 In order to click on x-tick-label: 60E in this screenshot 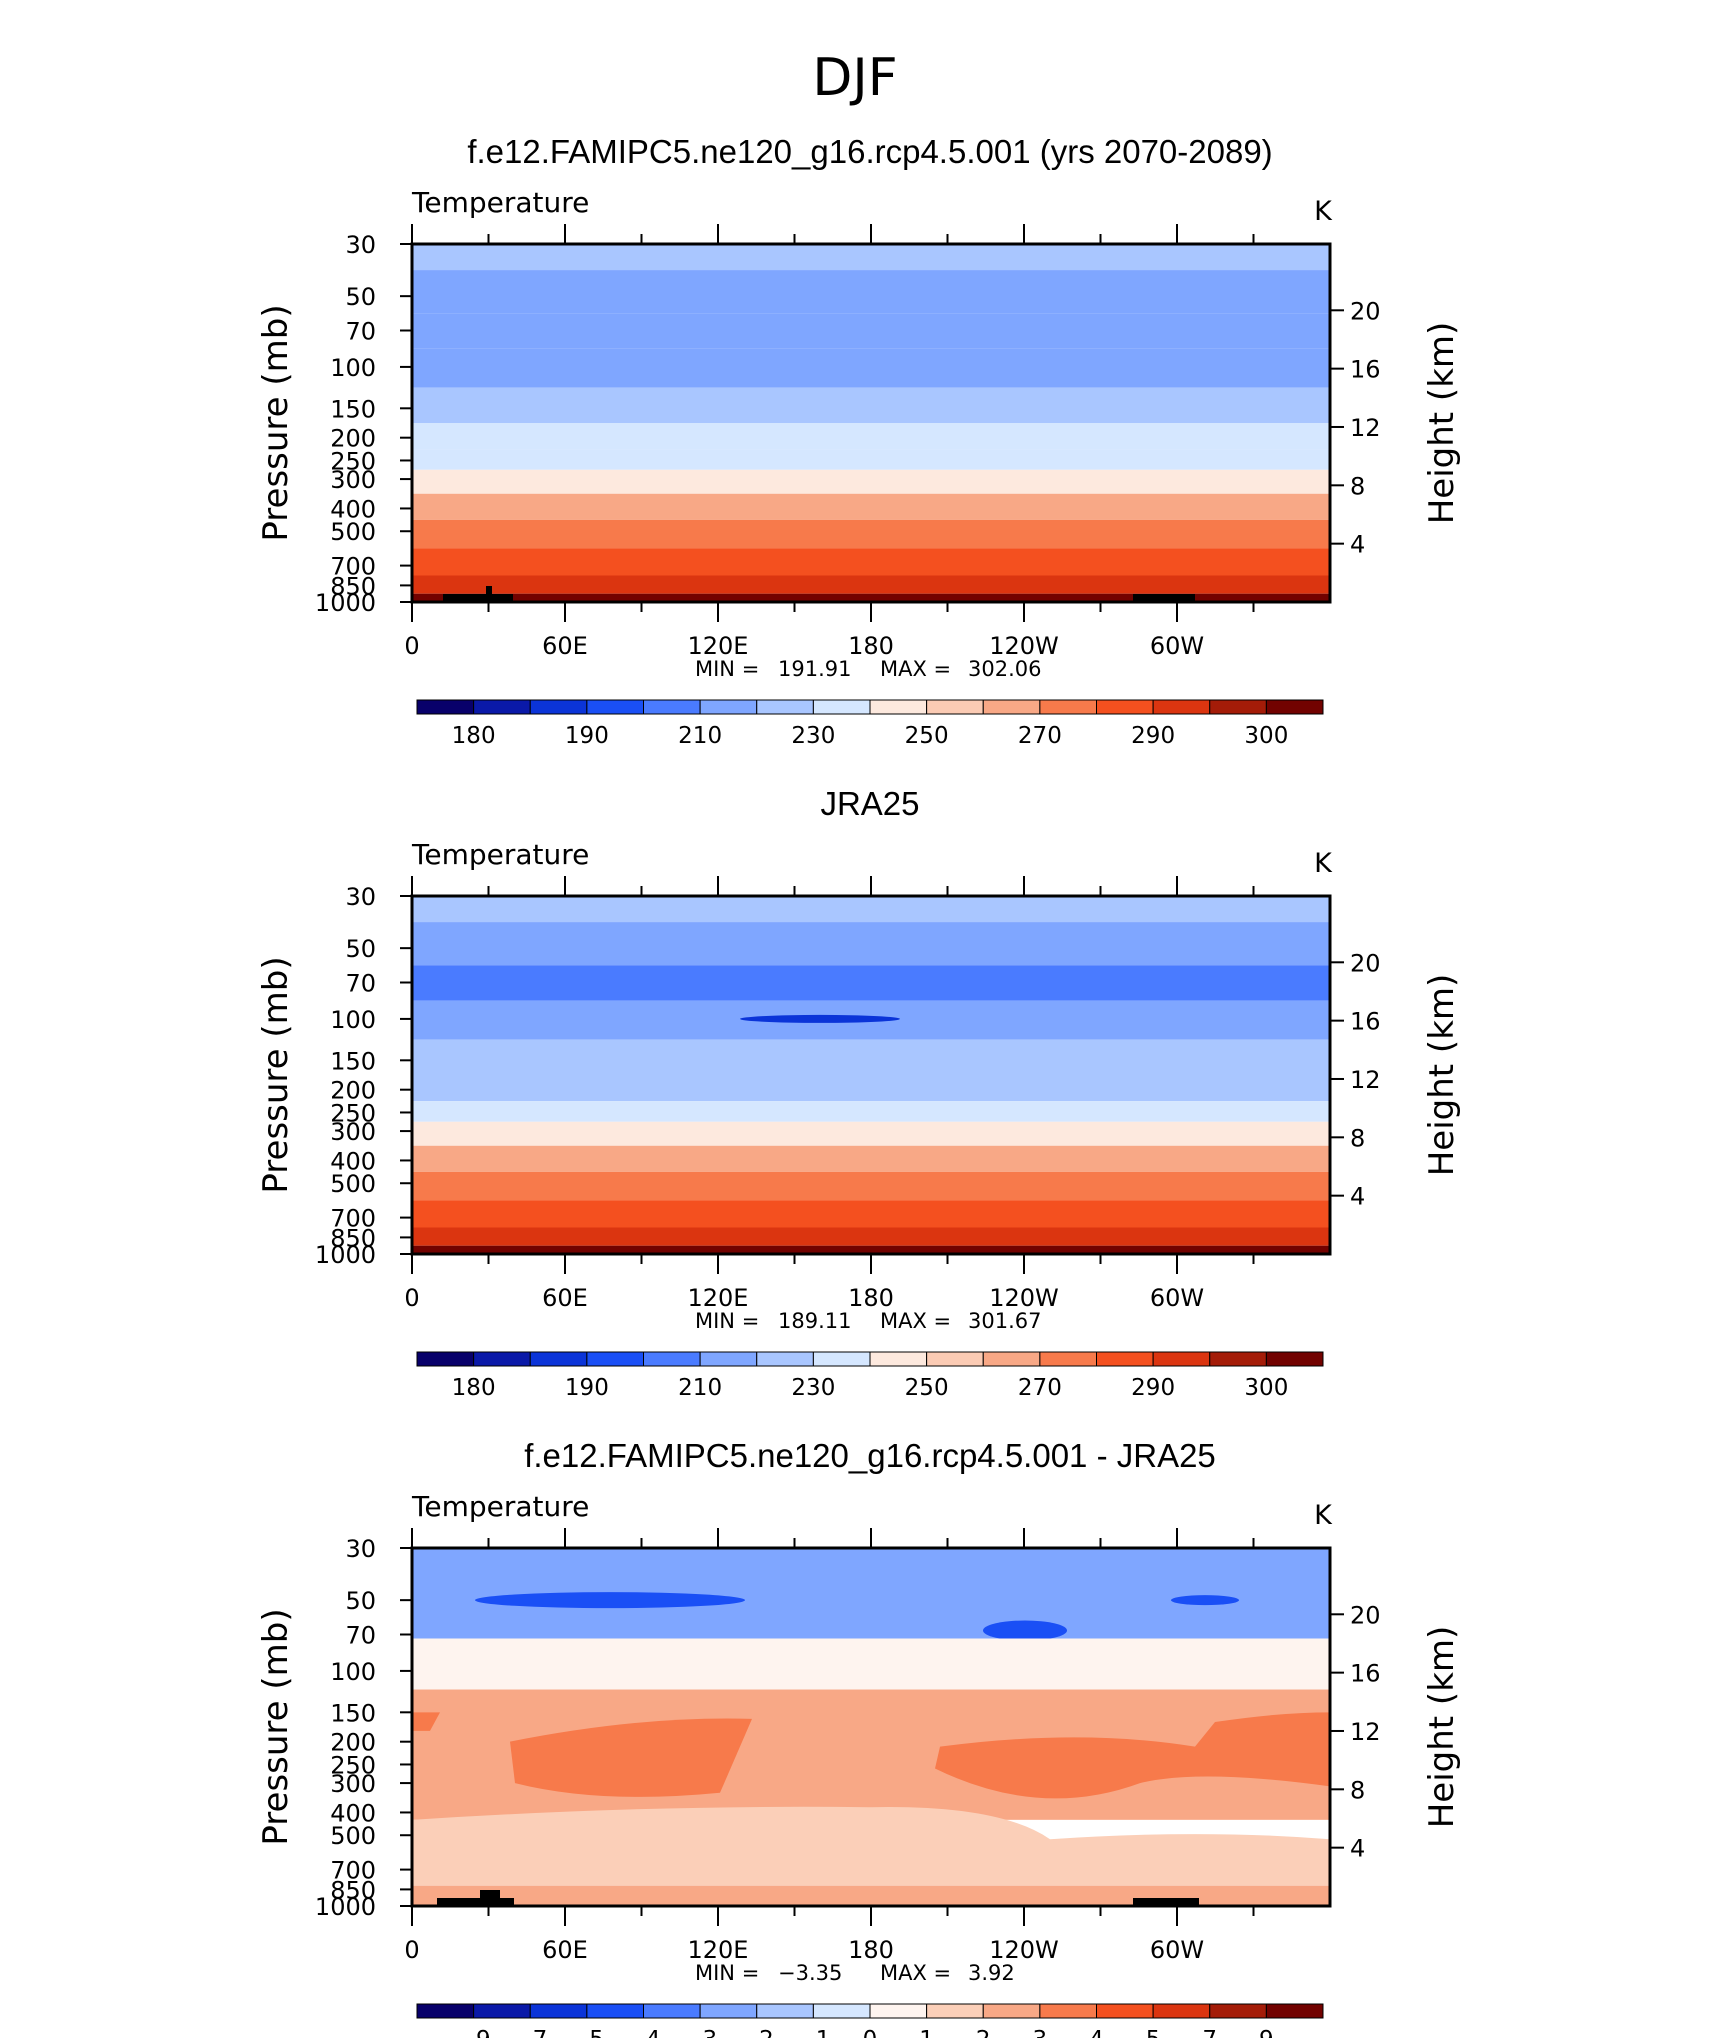, I will do `click(565, 646)`.